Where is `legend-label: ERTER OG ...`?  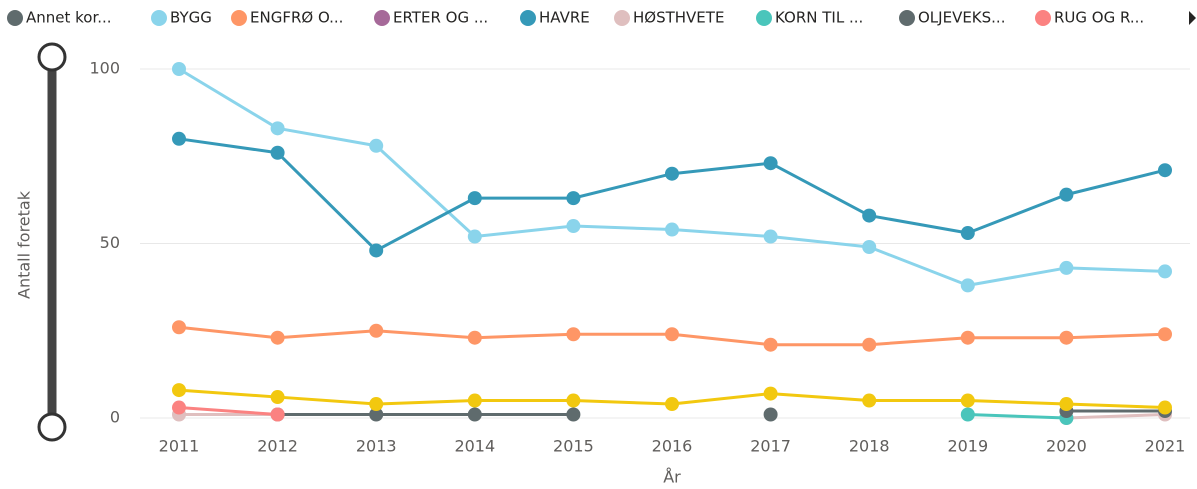 legend-label: ERTER OG ... is located at coordinates (440, 18).